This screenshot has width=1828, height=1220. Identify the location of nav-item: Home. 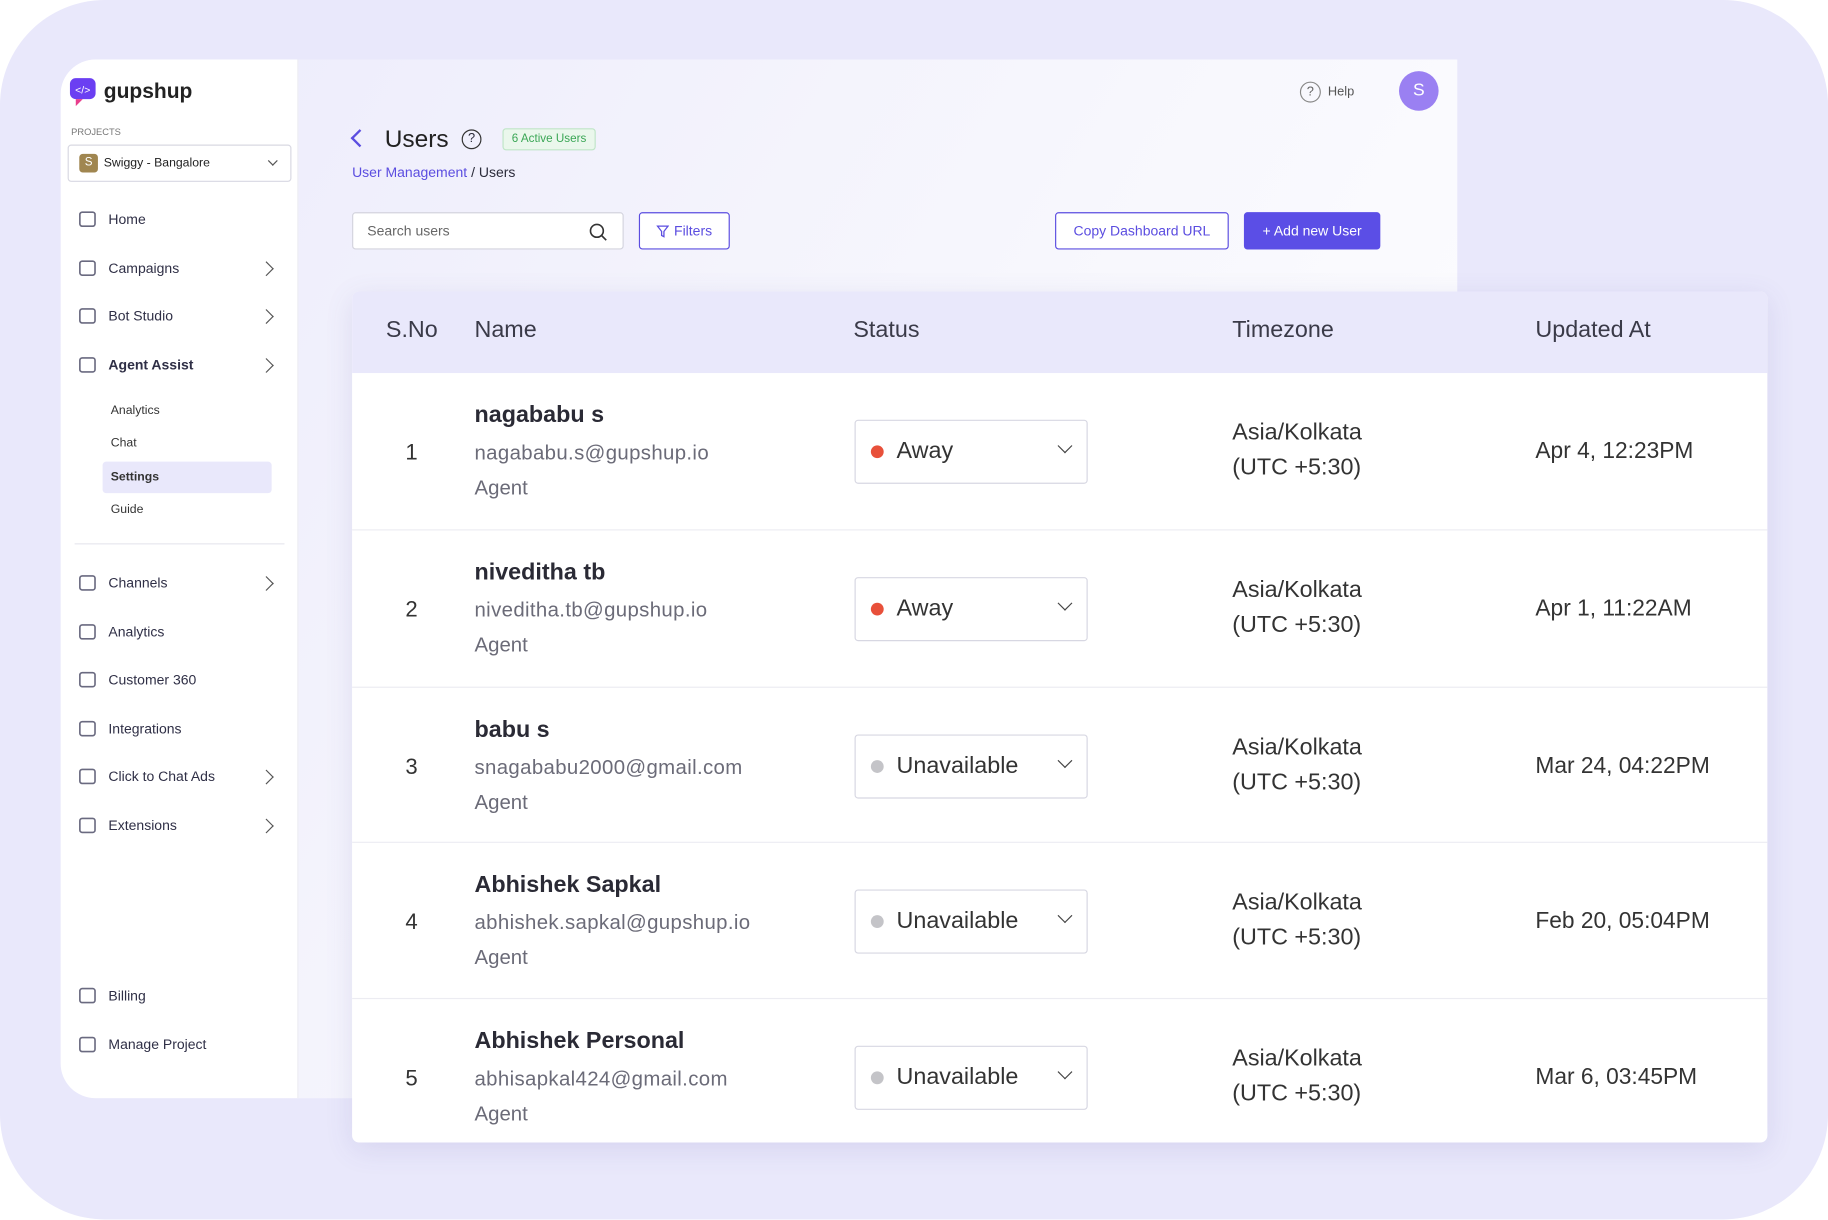
(111, 219).